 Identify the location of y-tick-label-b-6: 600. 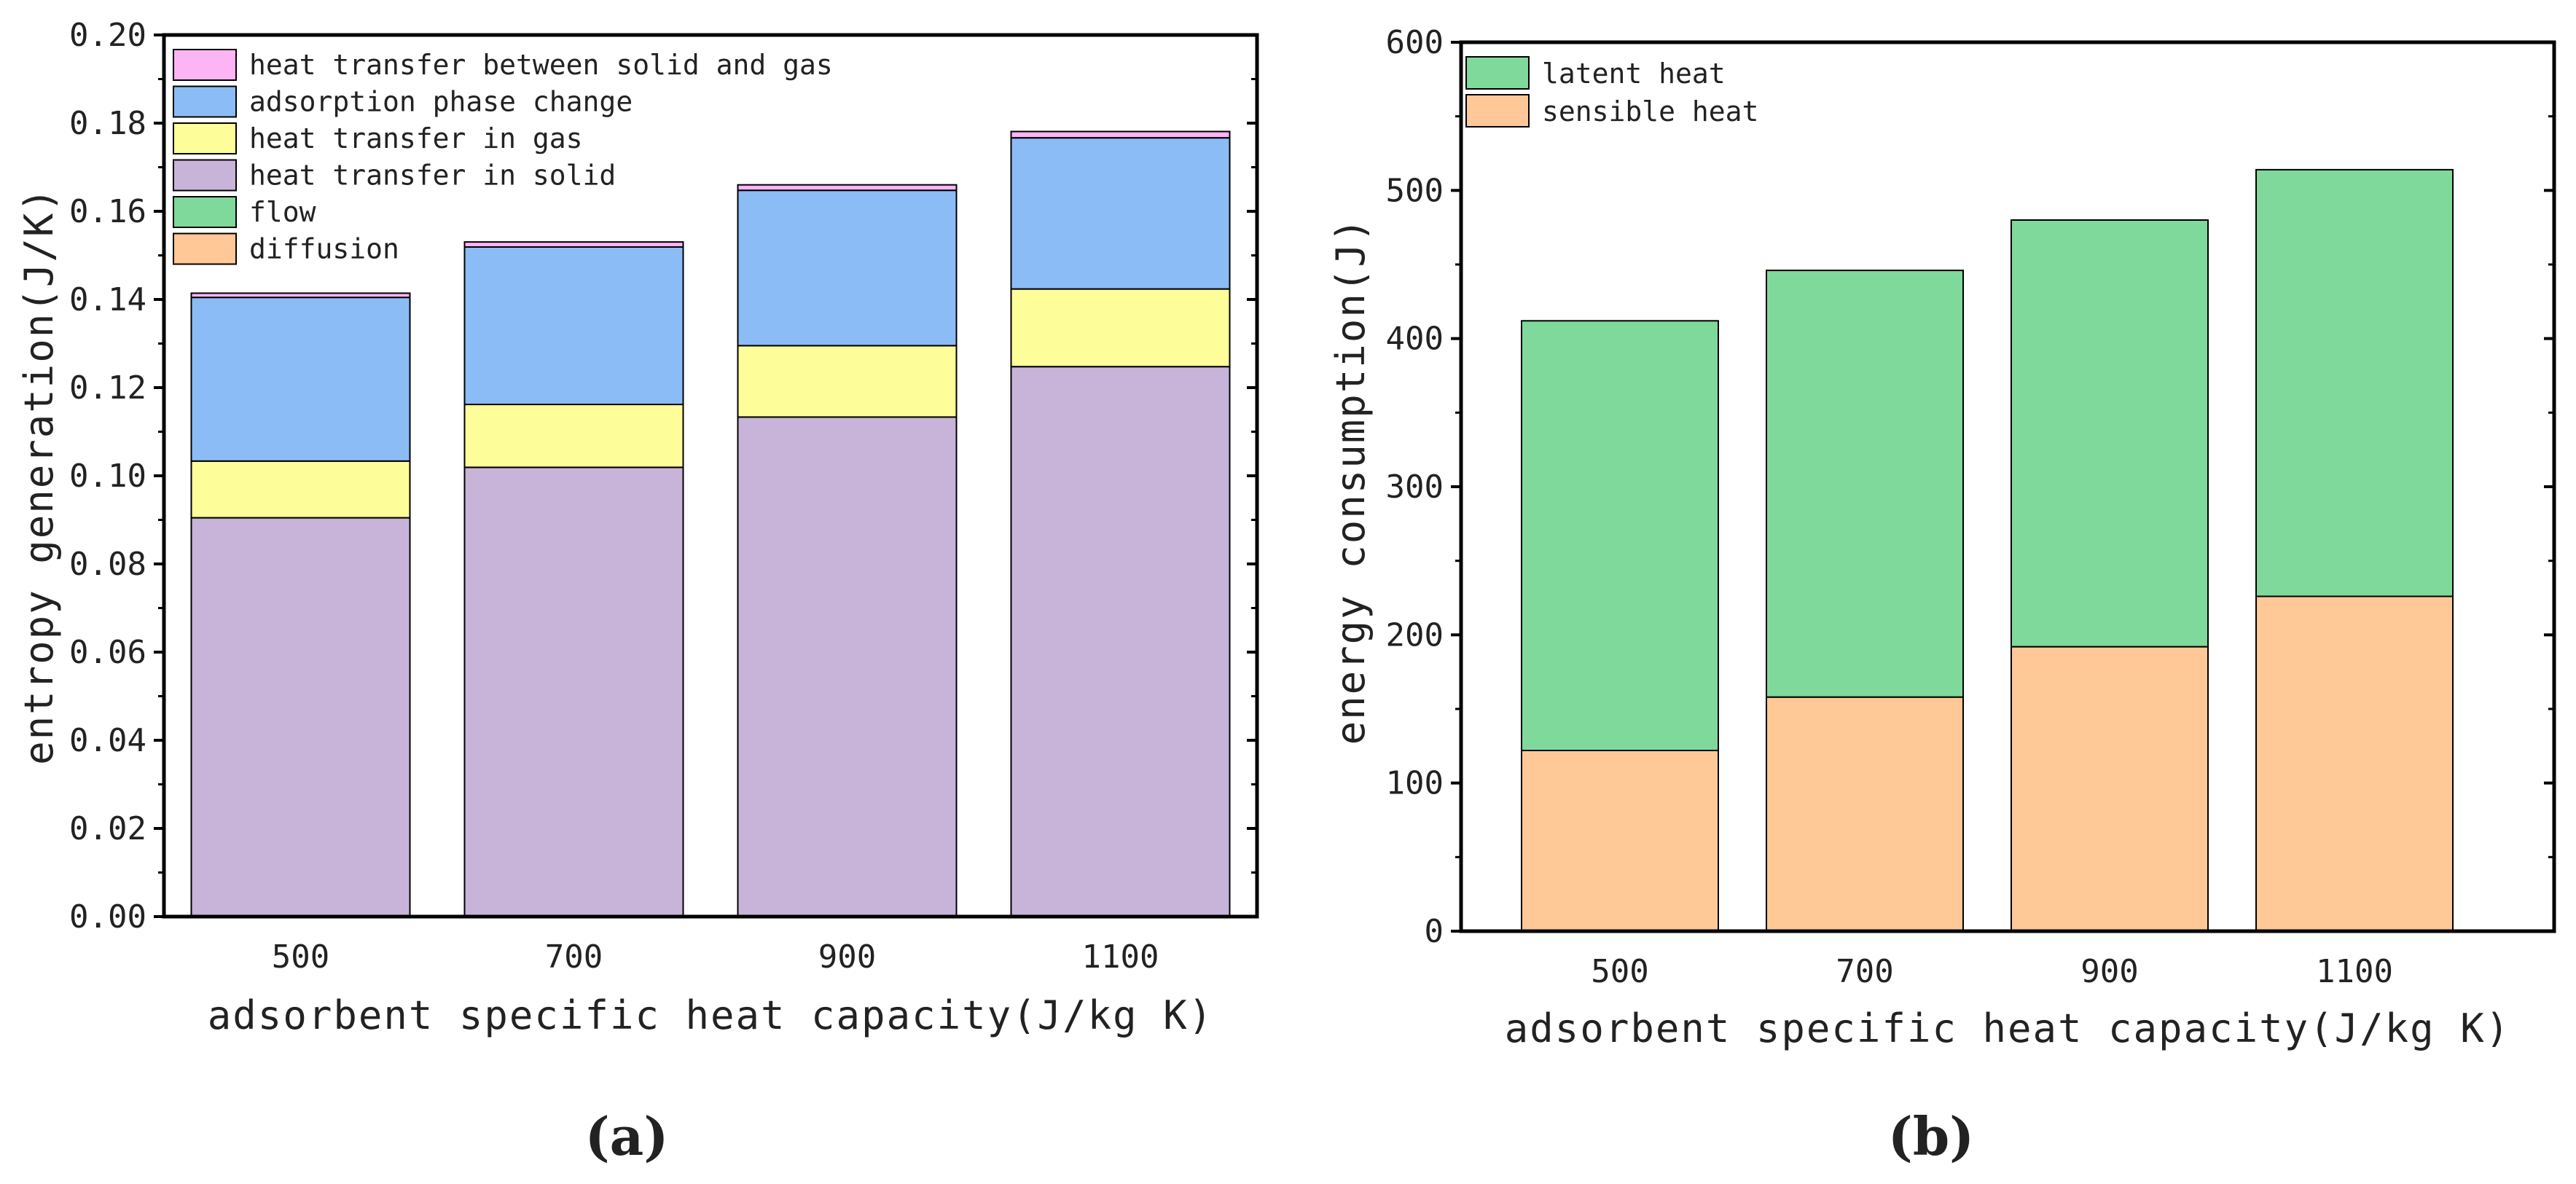
(1415, 43).